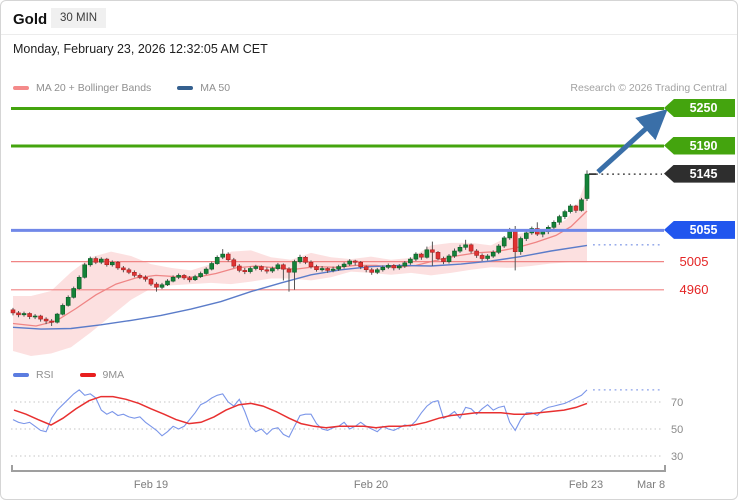 The height and width of the screenshot is (500, 738). Describe the element at coordinates (694, 289) in the screenshot. I see `price-level-label-4960: 4960` at that location.